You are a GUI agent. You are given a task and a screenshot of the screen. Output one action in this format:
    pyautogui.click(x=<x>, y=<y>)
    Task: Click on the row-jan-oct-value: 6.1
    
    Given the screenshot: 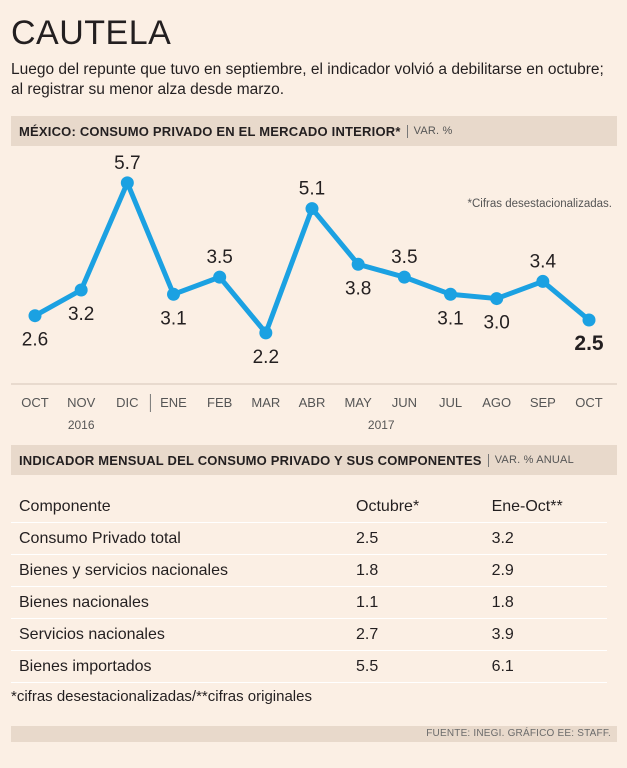 What is the action you would take?
    pyautogui.click(x=549, y=666)
    